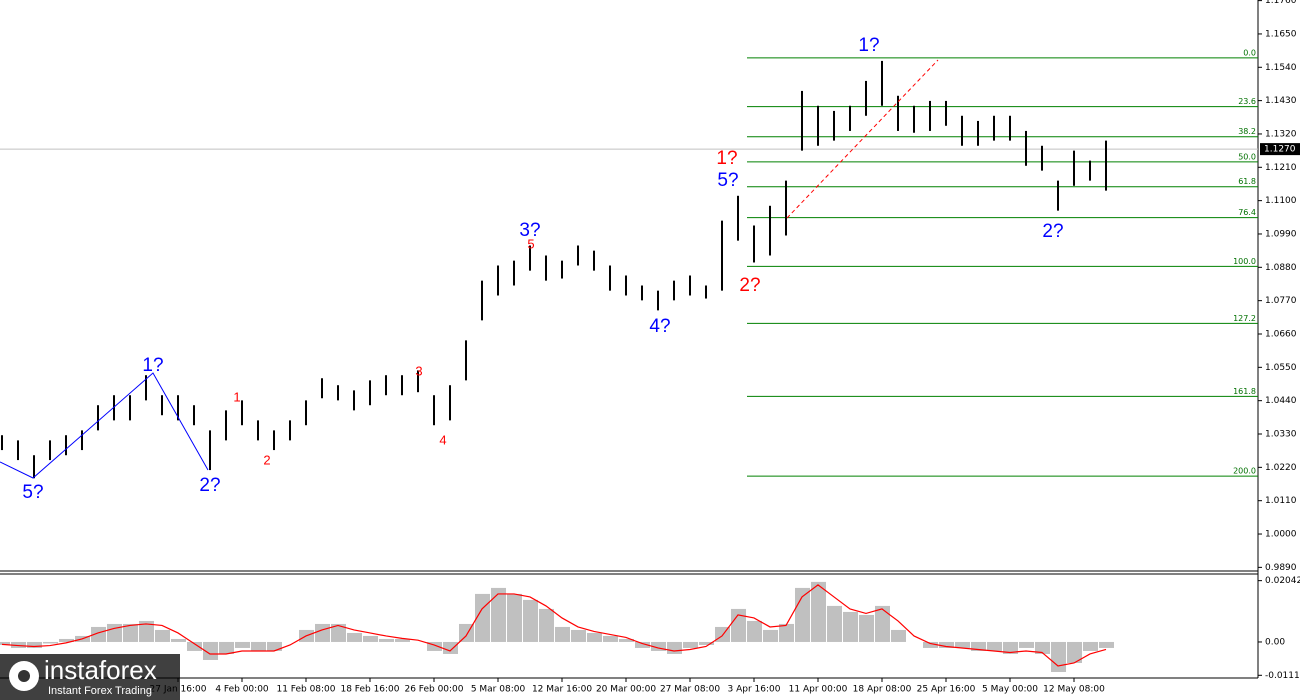  What do you see at coordinates (882, 690) in the screenshot?
I see `x-tick-label: 18 Apr 08:00` at bounding box center [882, 690].